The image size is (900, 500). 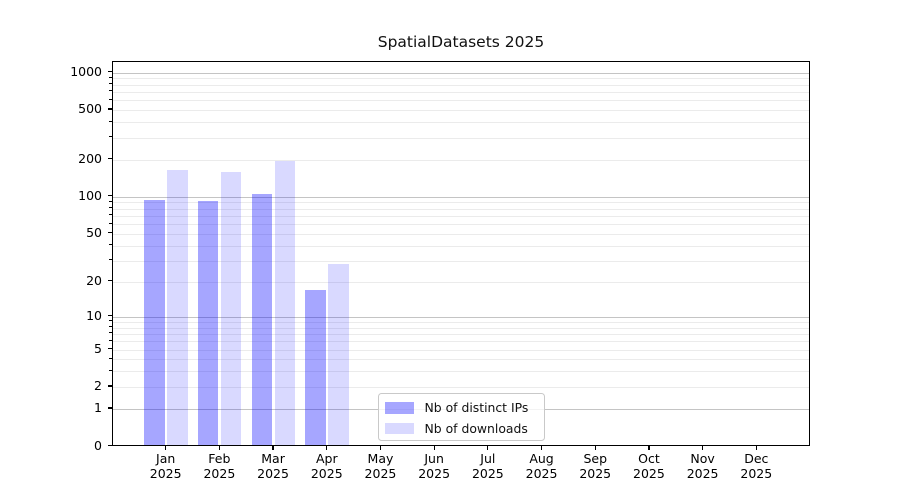 What do you see at coordinates (273, 466) in the screenshot?
I see `x-tick-label: Mar 2025` at bounding box center [273, 466].